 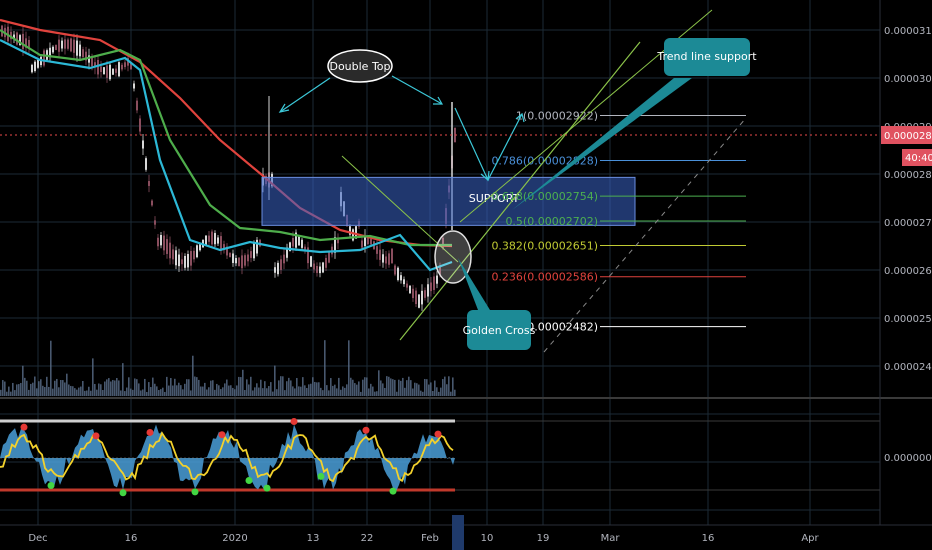 What do you see at coordinates (520, 191) in the screenshot?
I see `trend-line-support` at bounding box center [520, 191].